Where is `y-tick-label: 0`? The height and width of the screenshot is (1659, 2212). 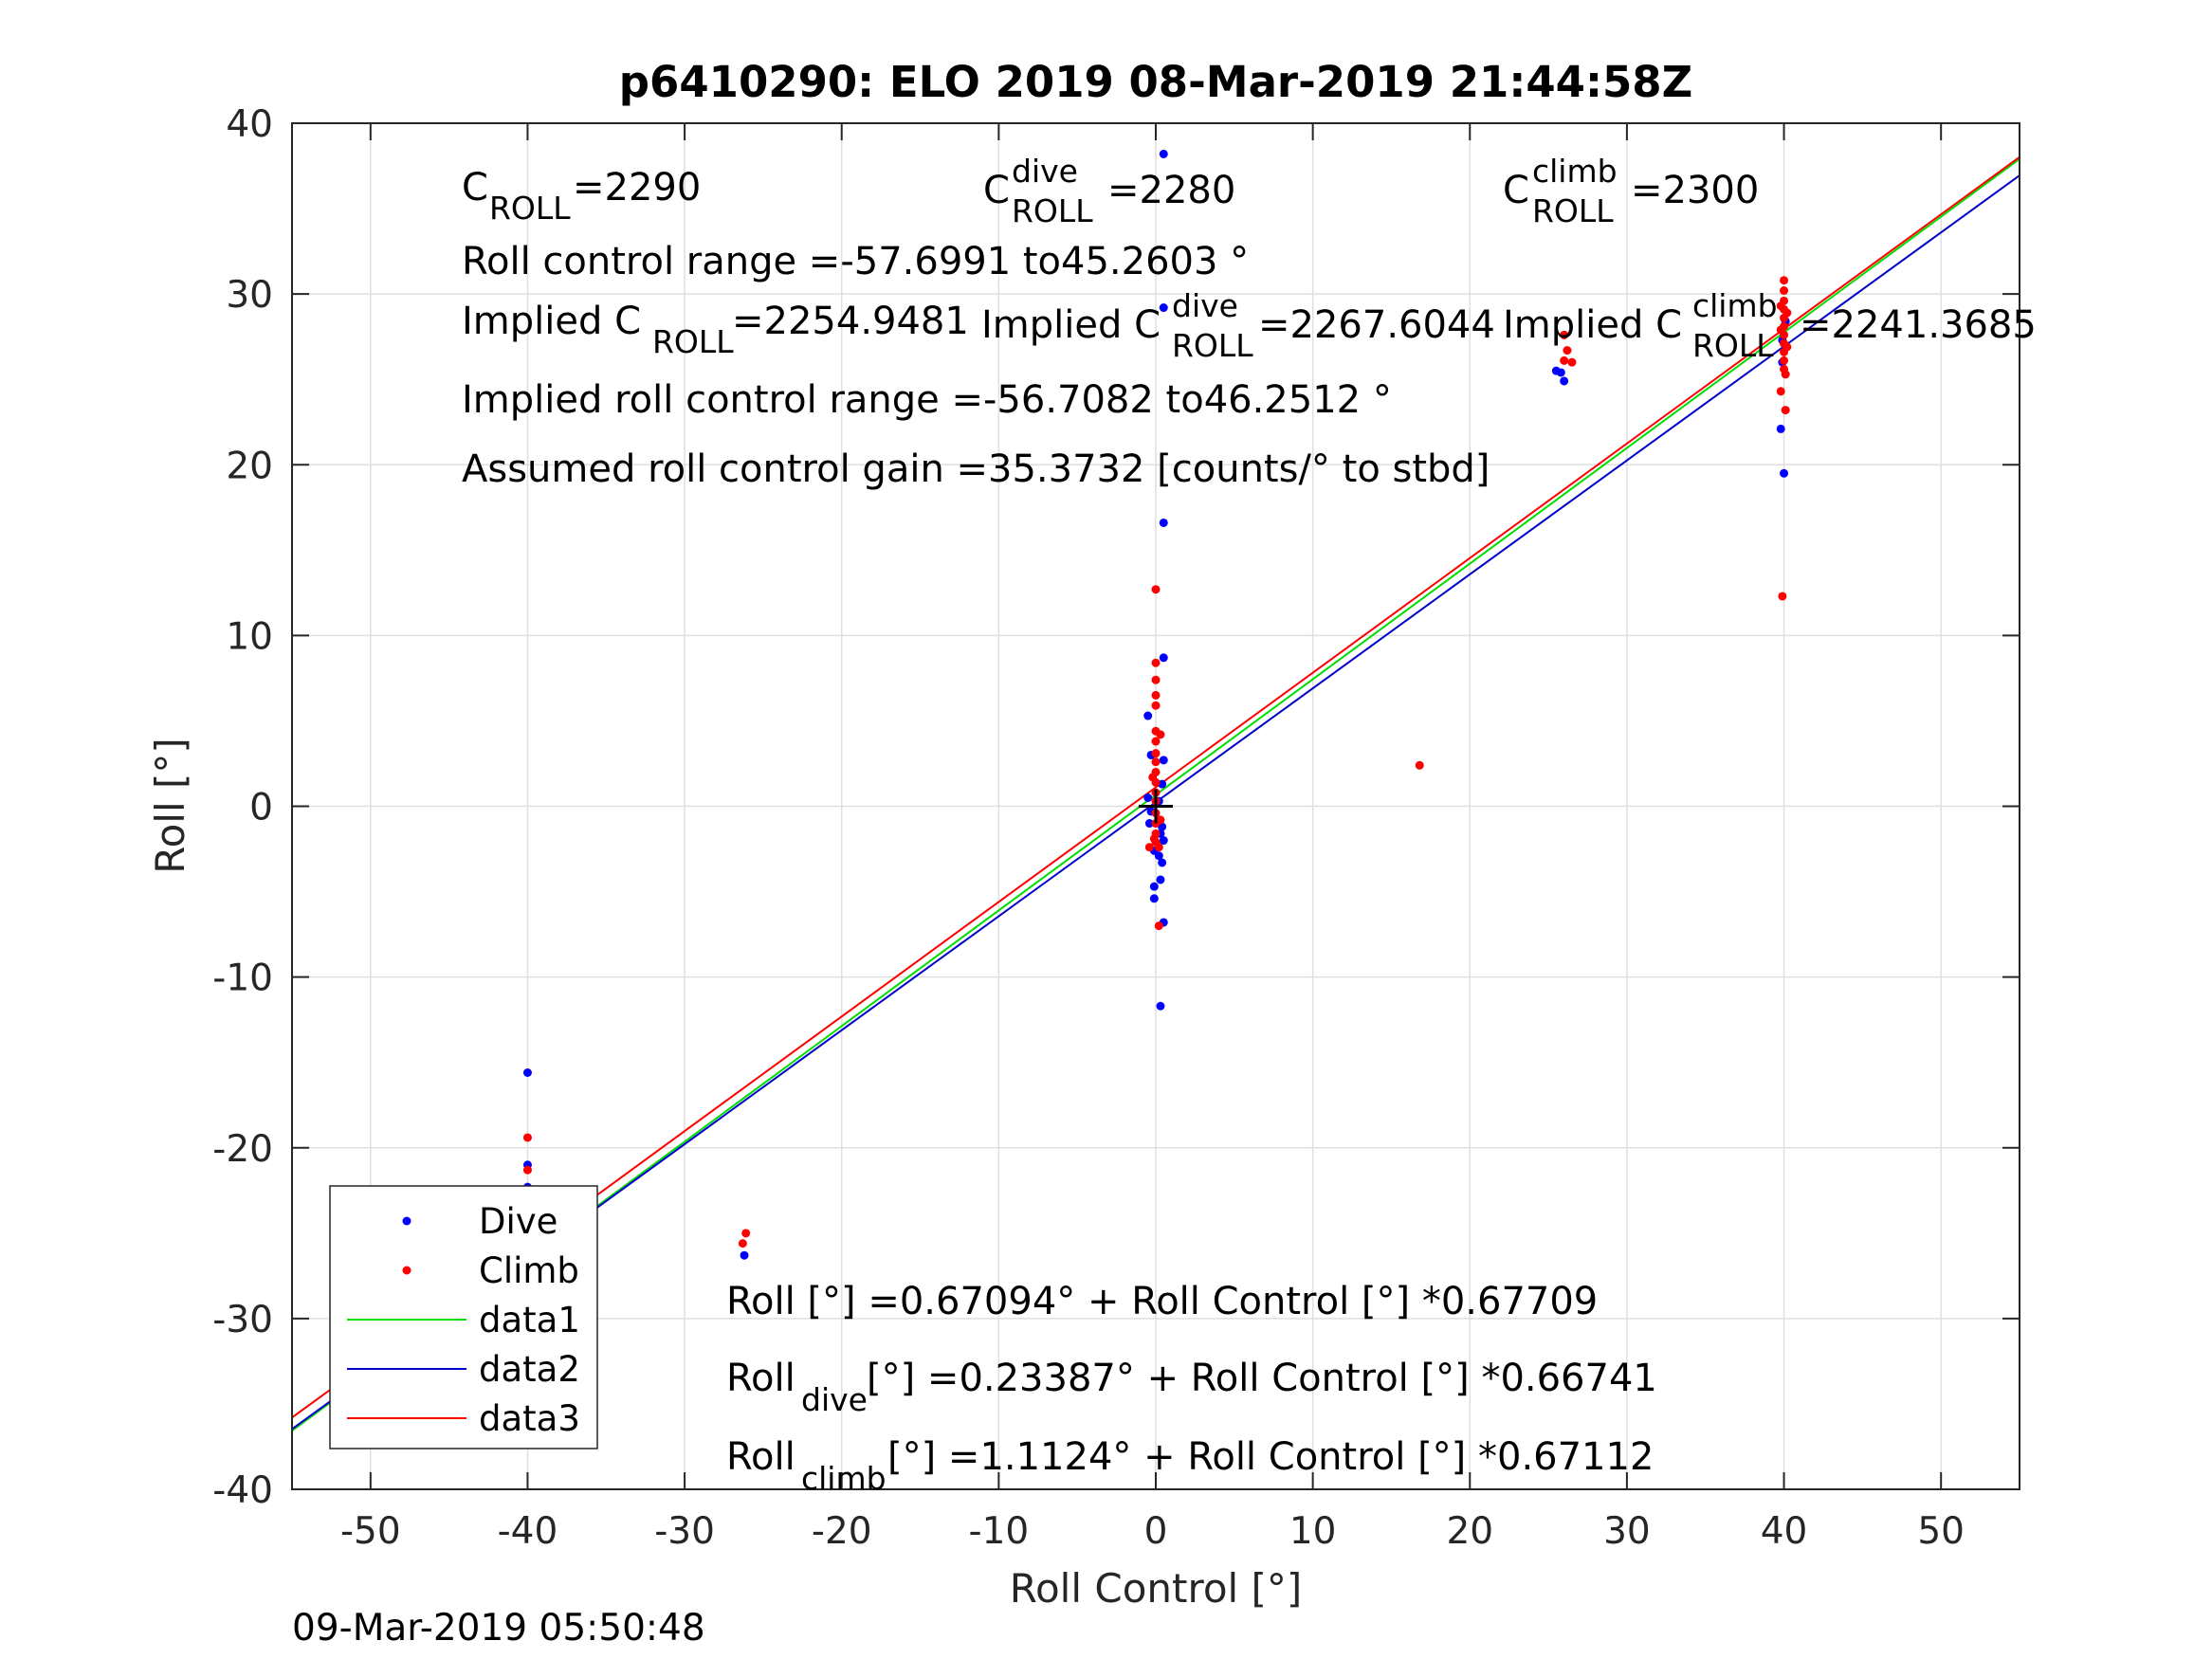 y-tick-label: 0 is located at coordinates (261, 808).